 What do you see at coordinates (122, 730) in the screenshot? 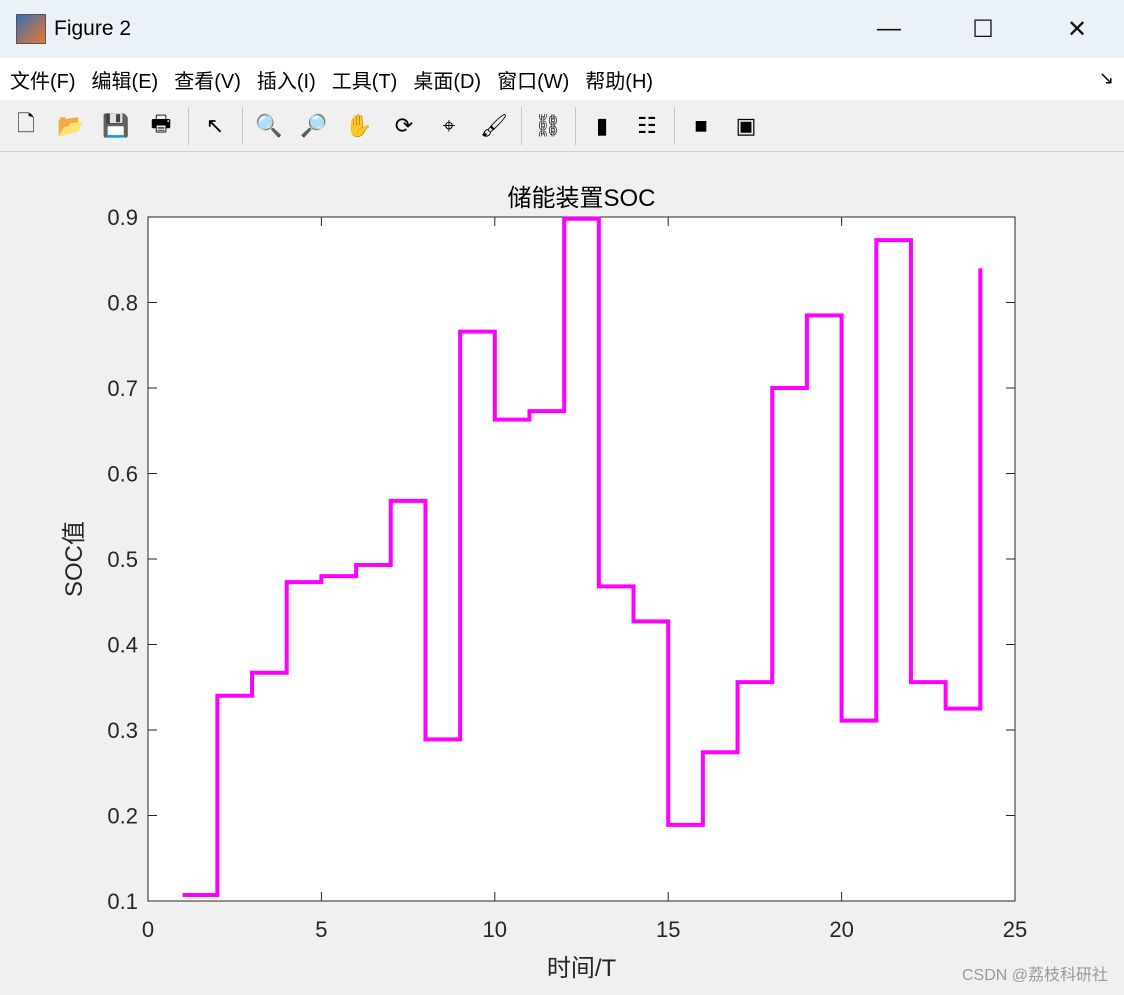
I see `y-tick-label: 0.3` at bounding box center [122, 730].